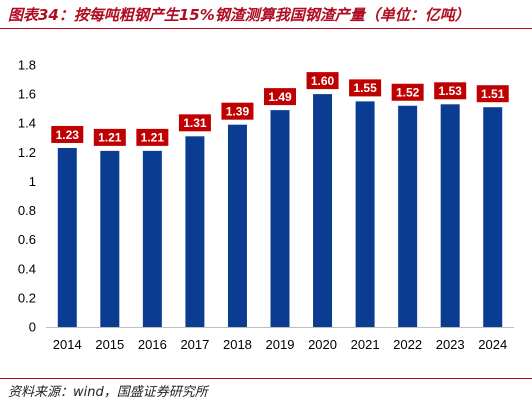  I want to click on y-tick-label: 0.4, so click(27, 268).